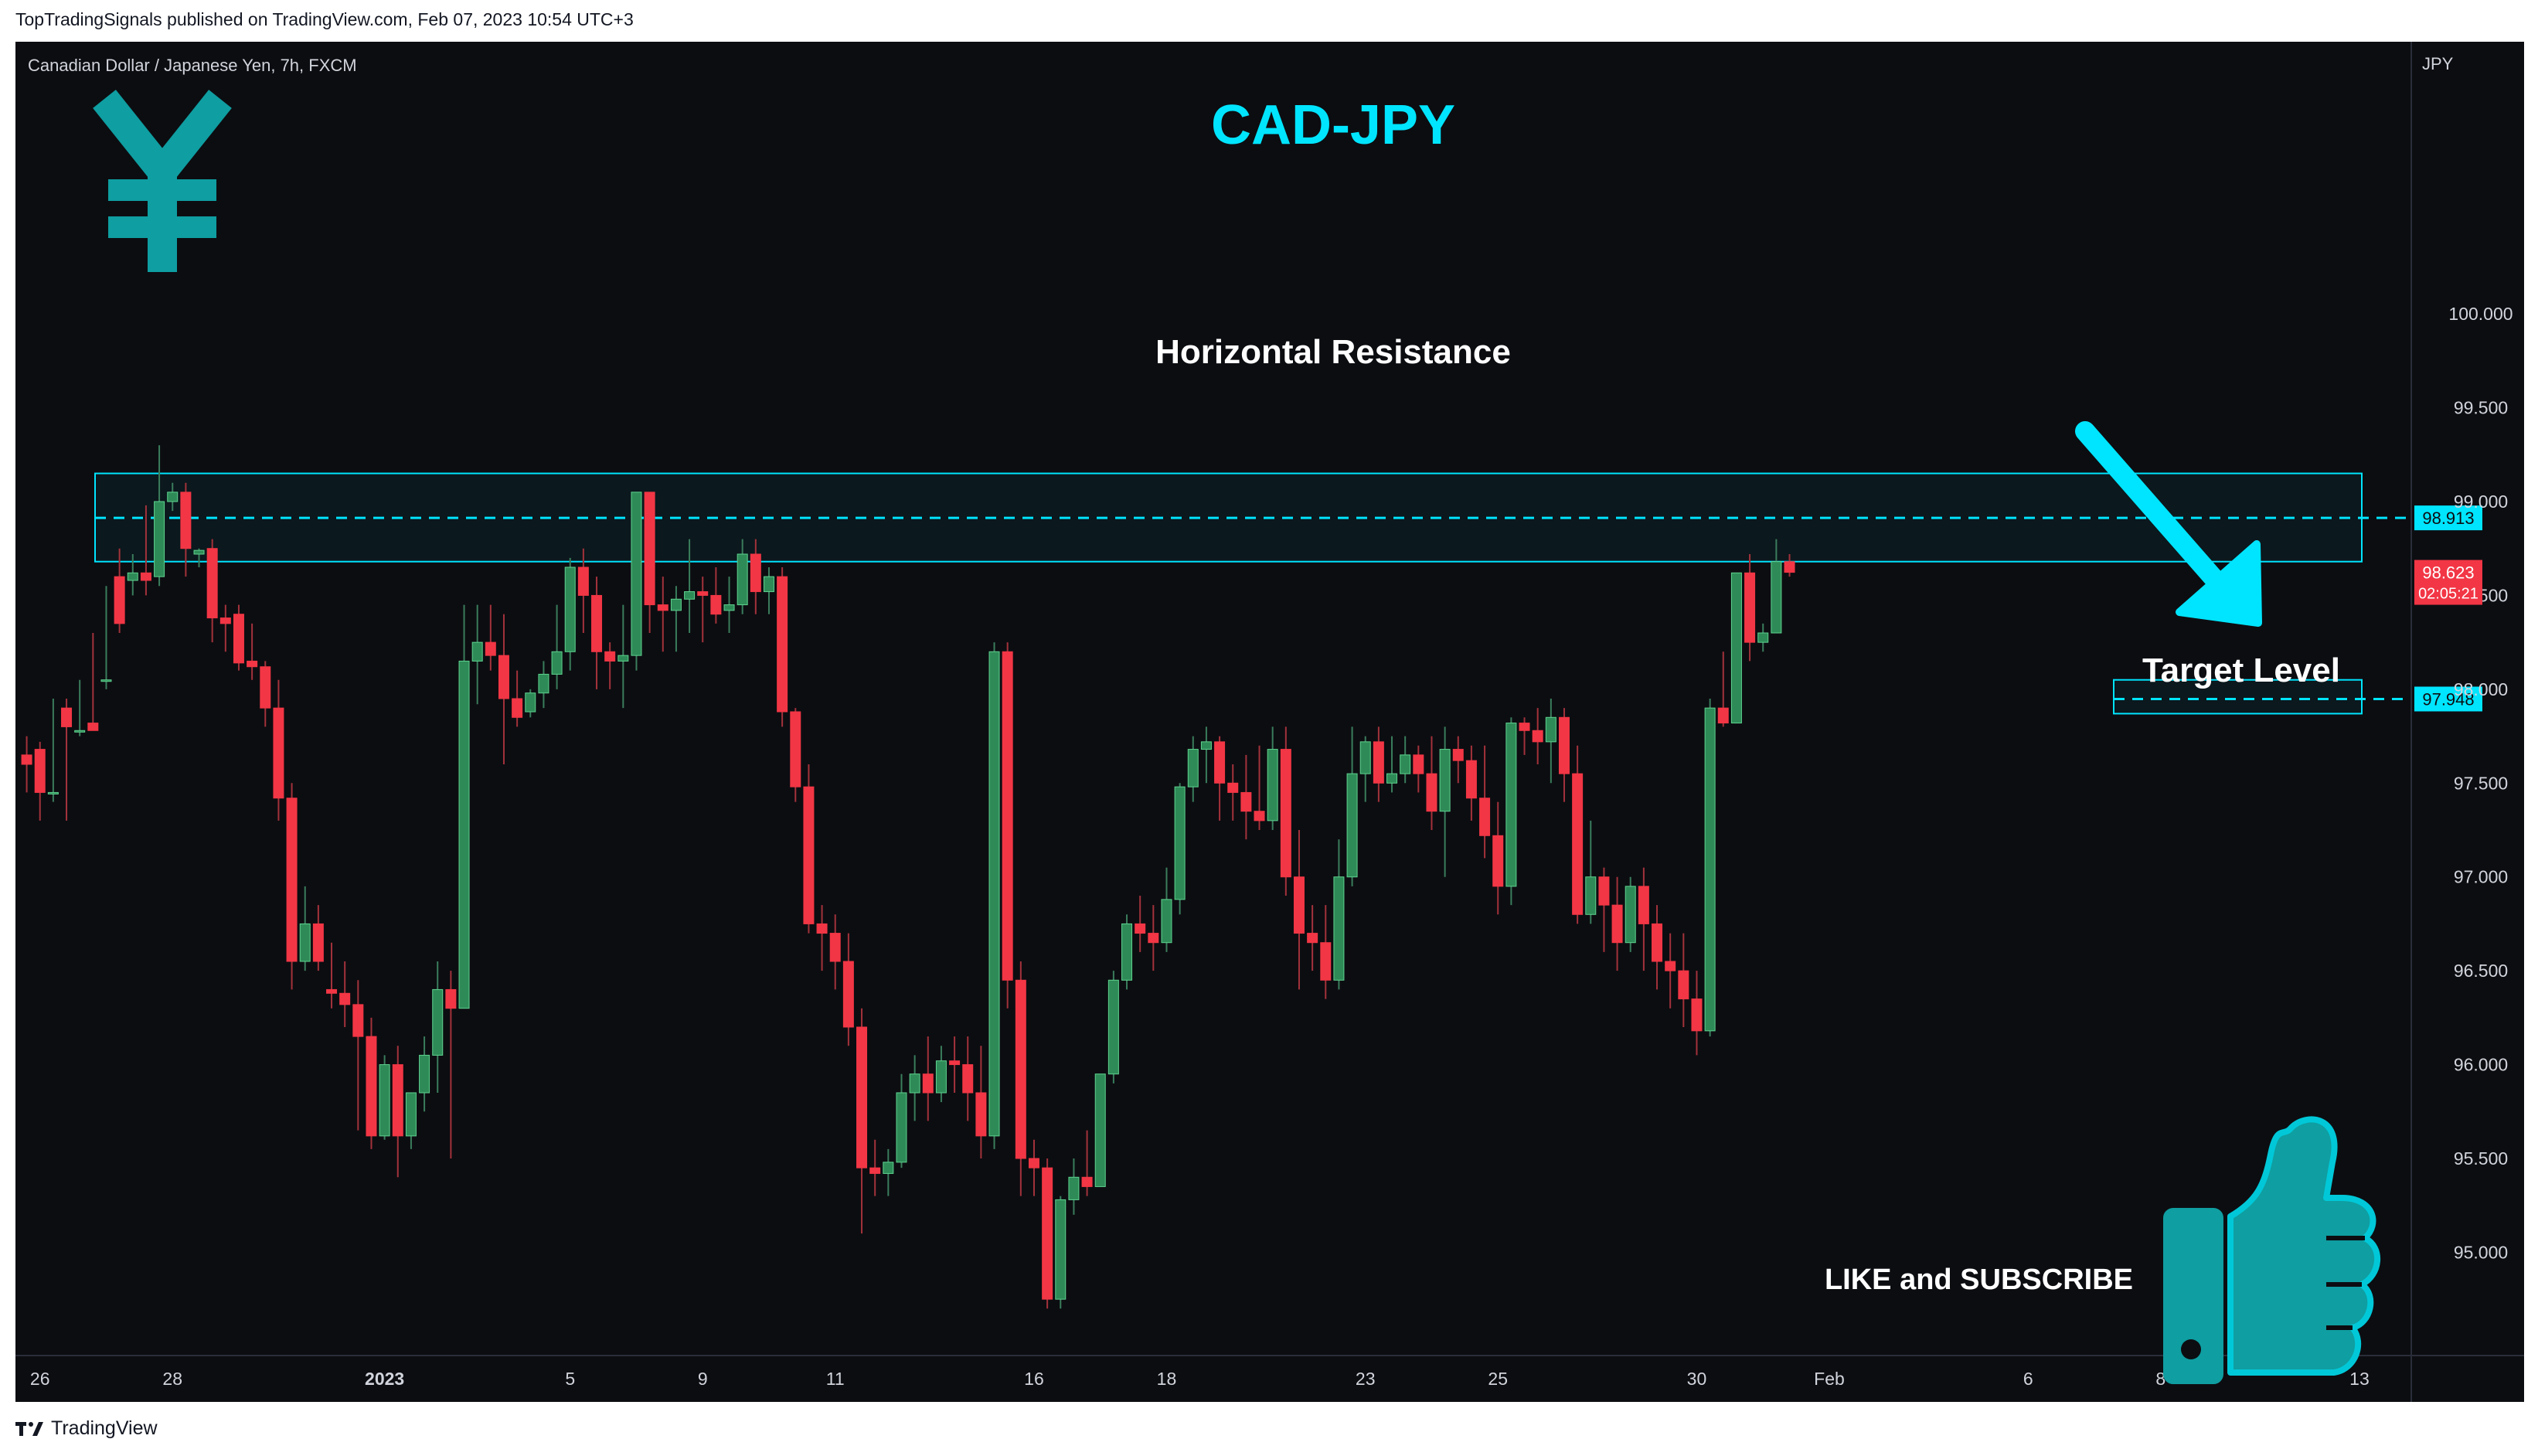 This screenshot has height=1456, width=2538. Describe the element at coordinates (2298, 697) in the screenshot. I see `target-zone: 97.948` at that location.